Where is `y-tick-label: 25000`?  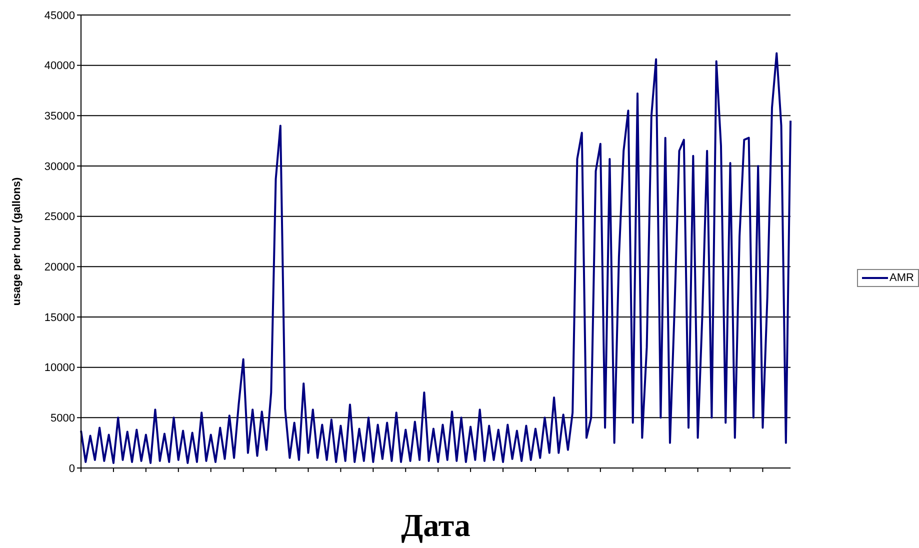 y-tick-label: 25000 is located at coordinates (59, 217).